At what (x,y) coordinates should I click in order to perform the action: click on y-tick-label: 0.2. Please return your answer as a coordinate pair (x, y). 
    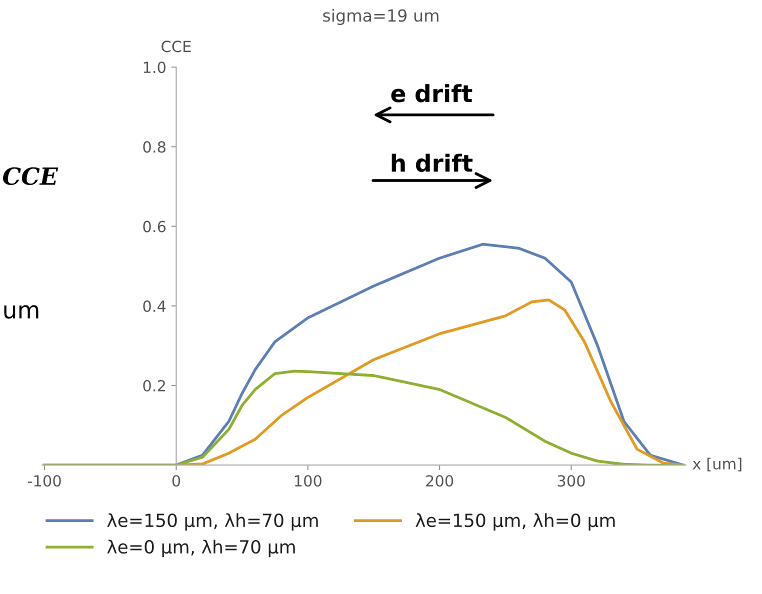
    Looking at the image, I should click on (154, 386).